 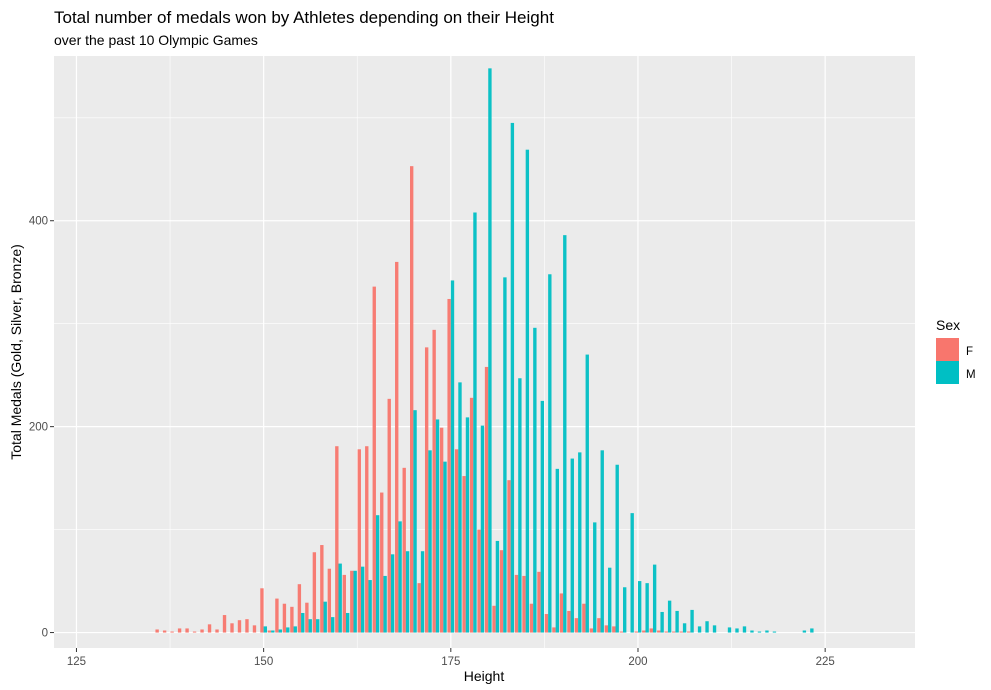 What do you see at coordinates (971, 375) in the screenshot?
I see `legend-label-m: M` at bounding box center [971, 375].